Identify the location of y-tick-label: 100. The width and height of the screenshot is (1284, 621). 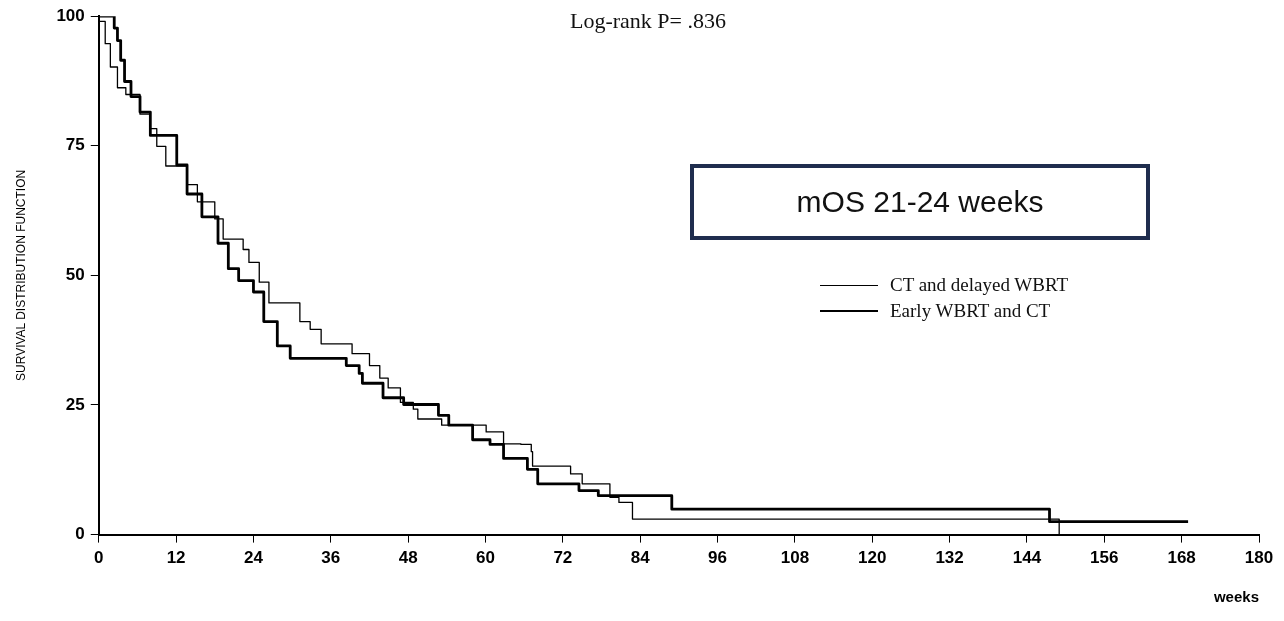
(70, 15).